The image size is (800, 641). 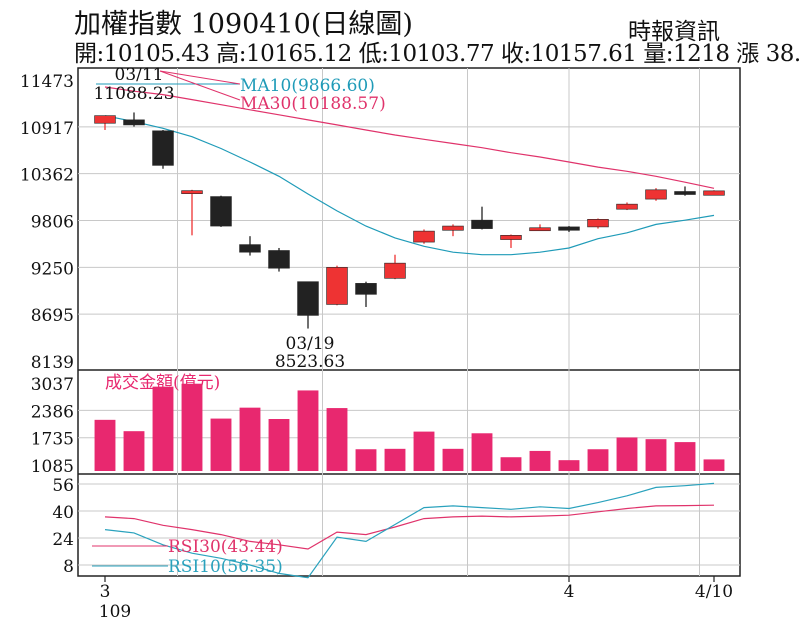 What do you see at coordinates (52, 223) in the screenshot?
I see `price-tick-label: 9806` at bounding box center [52, 223].